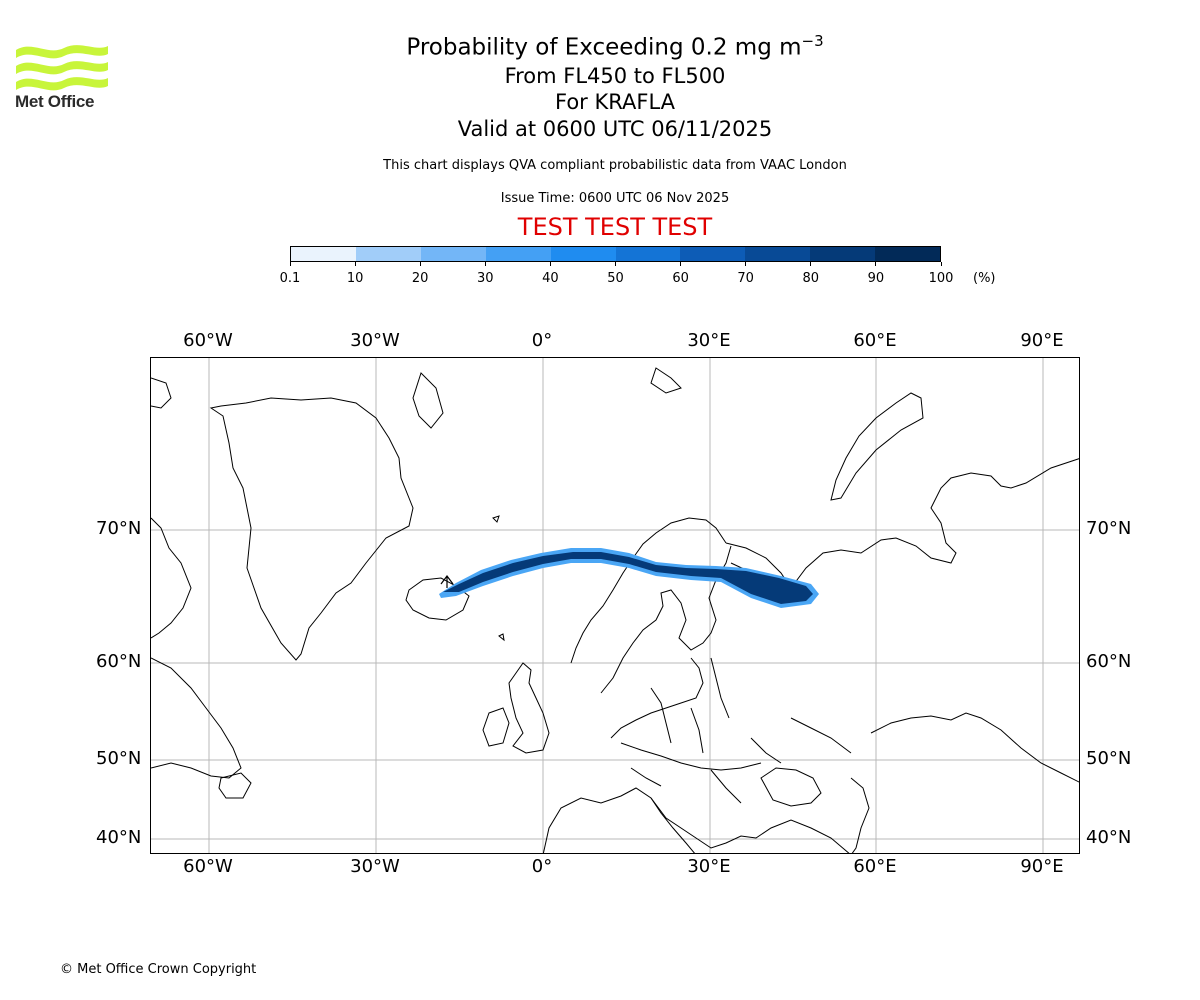 This screenshot has width=1200, height=1000. Describe the element at coordinates (745, 278) in the screenshot. I see `colorbar-tick-label: 70` at that location.